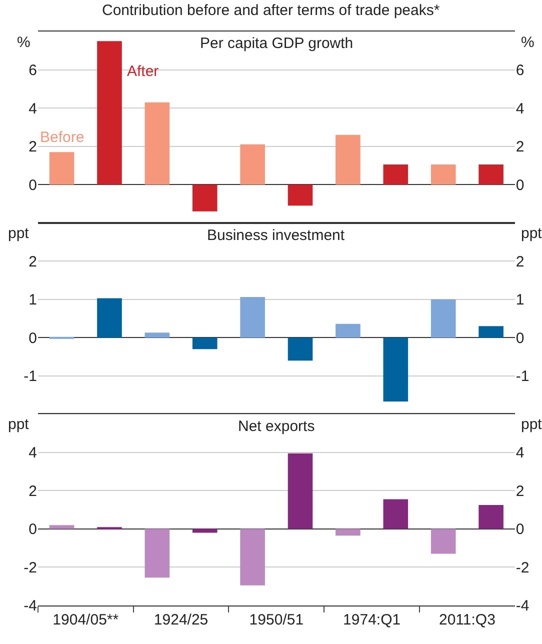 This screenshot has width=542, height=644. I want to click on y2-tick-label: -2, so click(523, 567).